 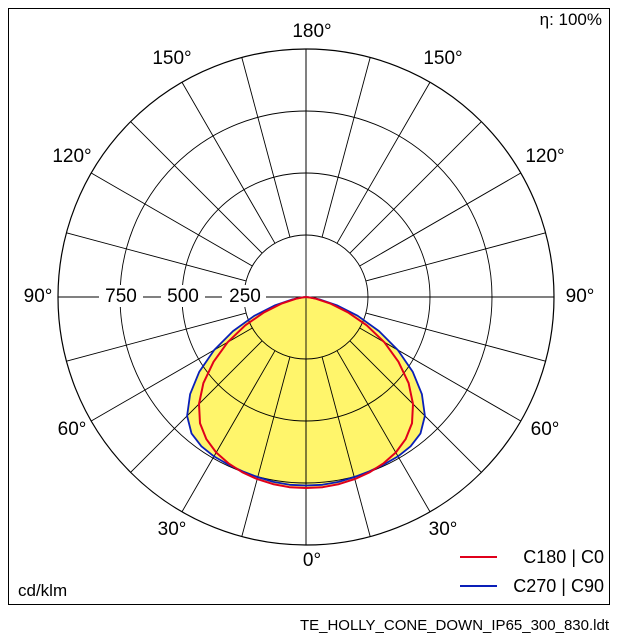 What do you see at coordinates (172, 374) in the screenshot?
I see `grid-spoke-60-left` at bounding box center [172, 374].